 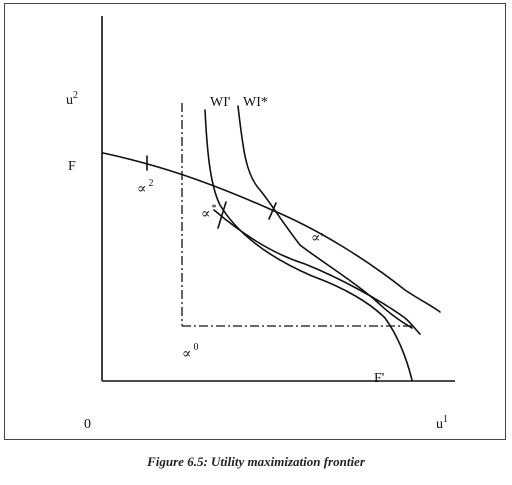 What do you see at coordinates (211, 192) in the screenshot?
I see `tick-marks` at bounding box center [211, 192].